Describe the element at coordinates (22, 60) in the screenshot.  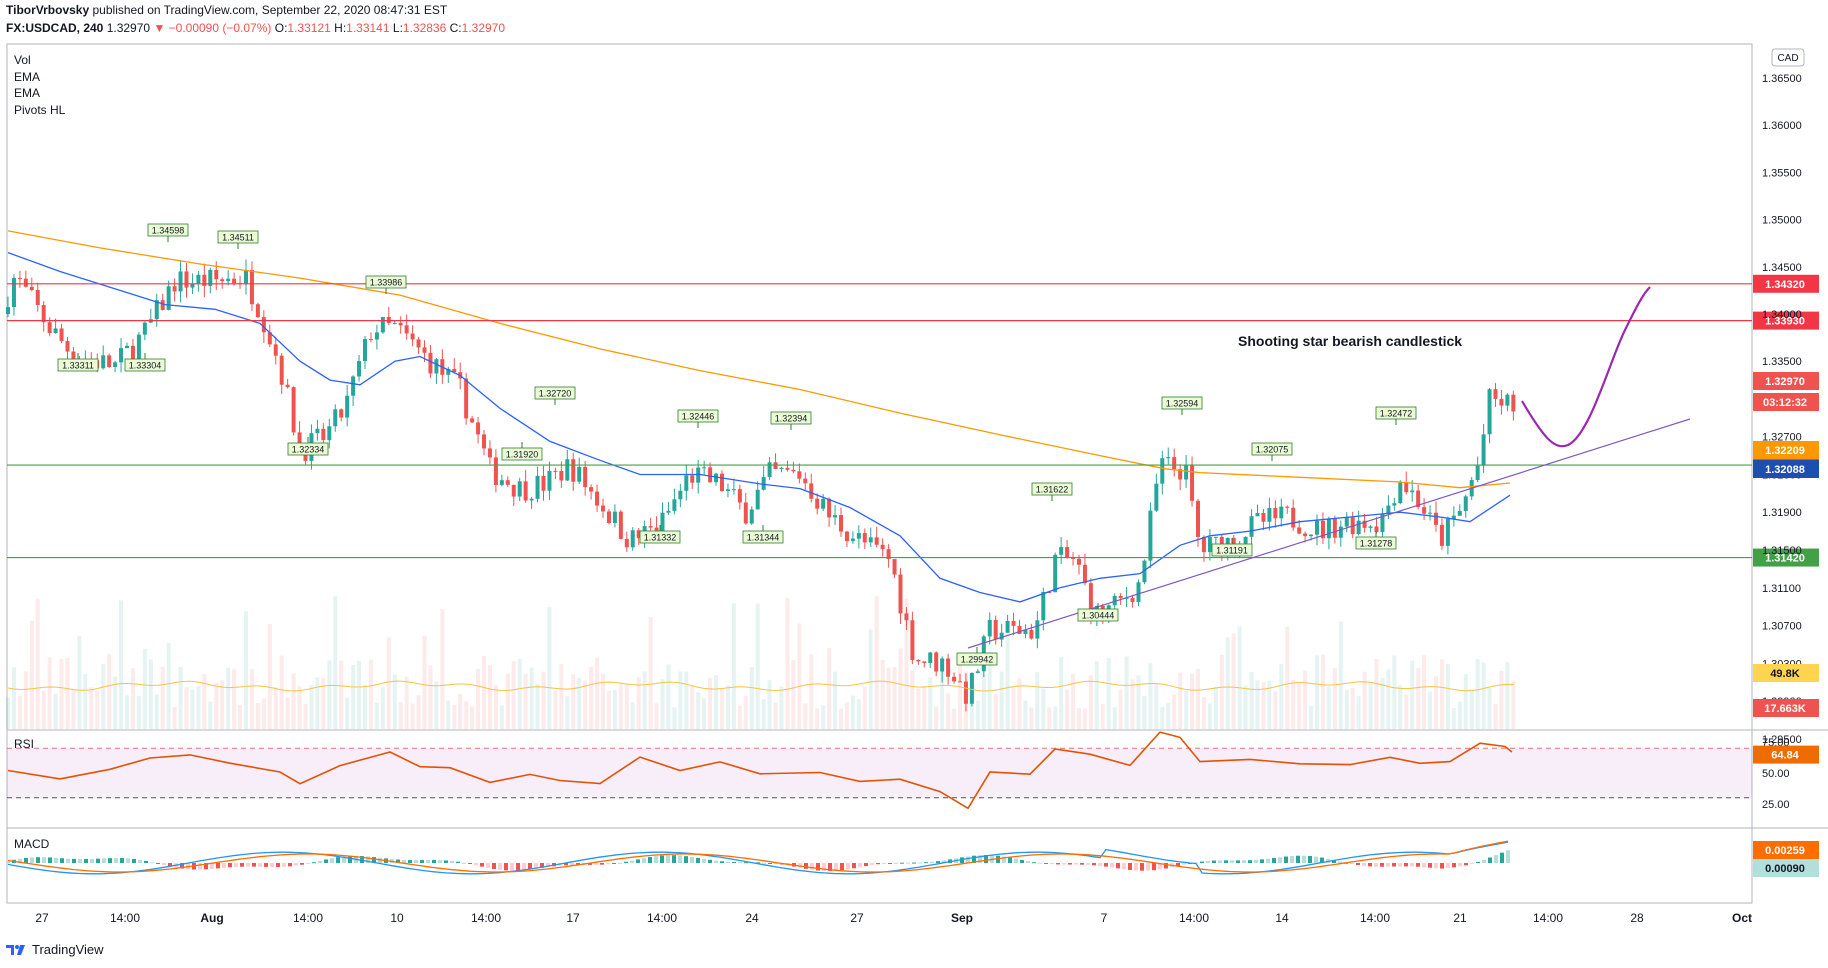
I see `legend-item-vol: Vol` at that location.